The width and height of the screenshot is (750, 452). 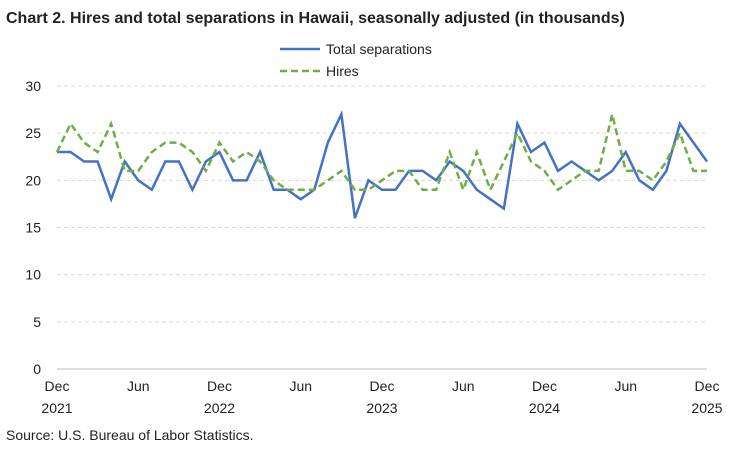 I want to click on x-tick-label: Dec 2021, so click(x=56, y=397).